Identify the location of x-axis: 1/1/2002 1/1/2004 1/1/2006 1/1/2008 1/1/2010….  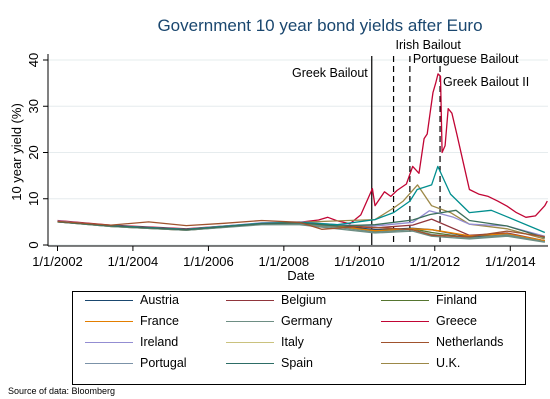
(290, 257).